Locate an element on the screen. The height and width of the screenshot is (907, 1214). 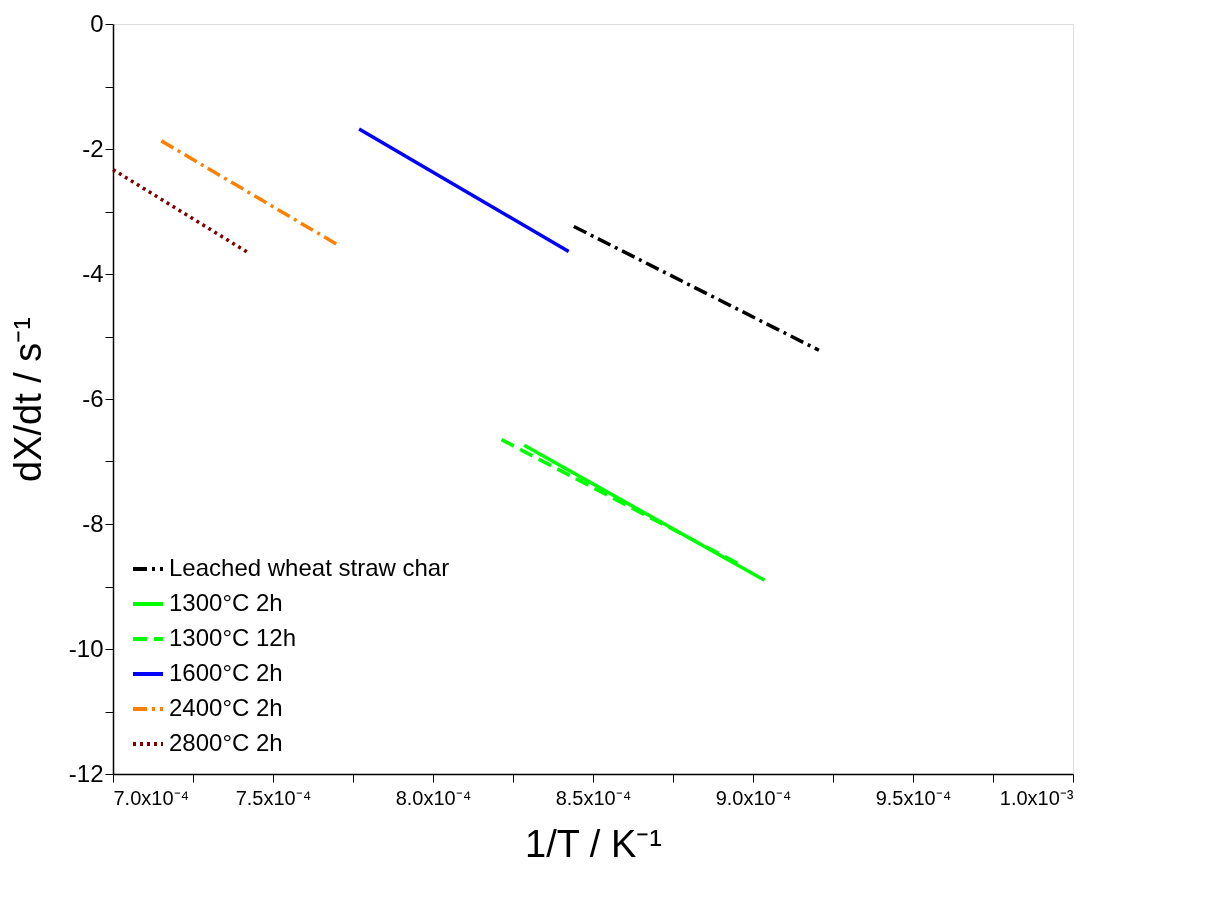
legend-label: Leached wheat straw char is located at coordinates (309, 567).